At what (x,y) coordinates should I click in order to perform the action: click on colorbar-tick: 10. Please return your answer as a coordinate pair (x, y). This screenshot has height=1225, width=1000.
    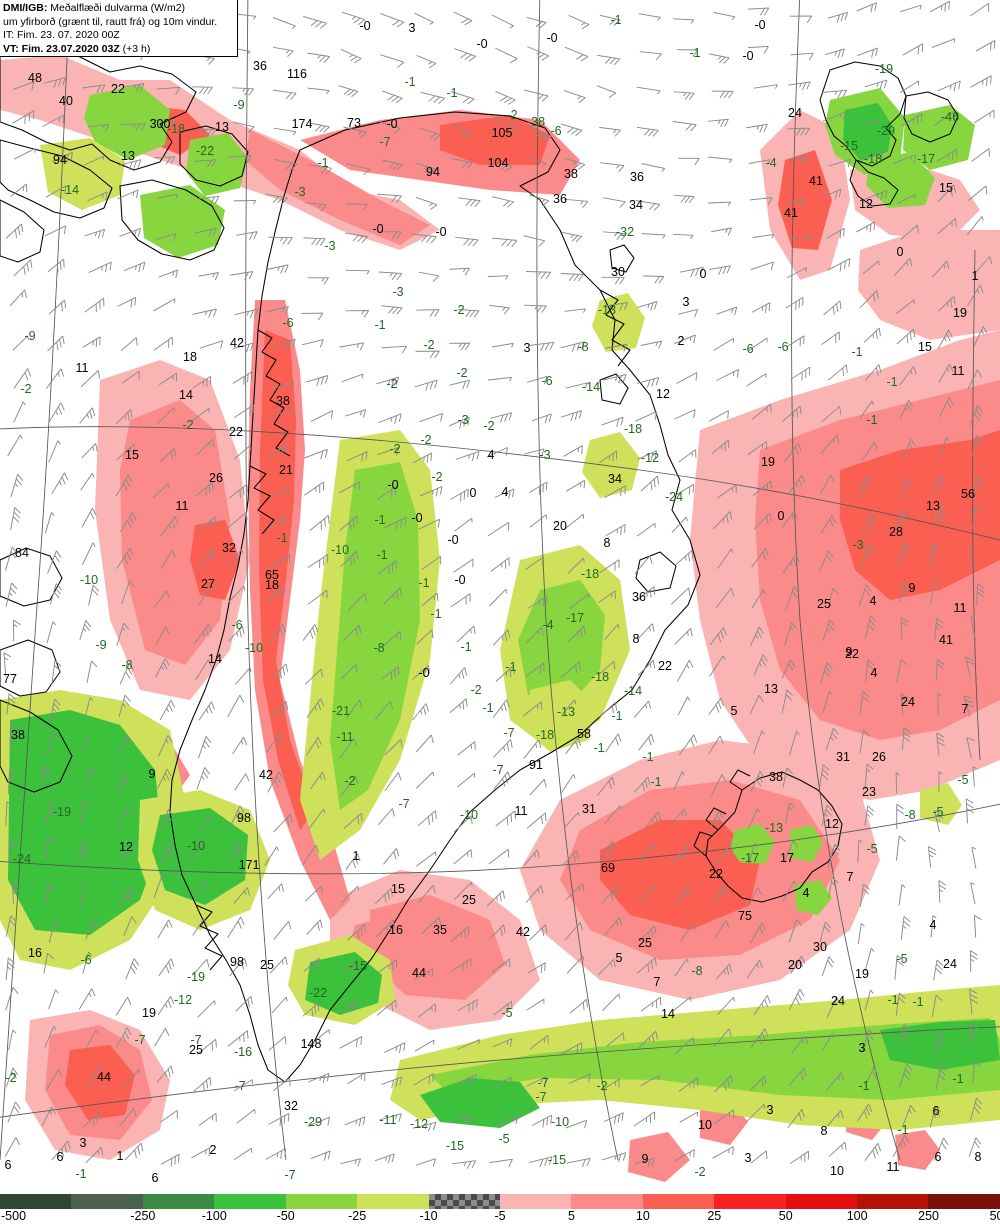
    Looking at the image, I should click on (642, 1216).